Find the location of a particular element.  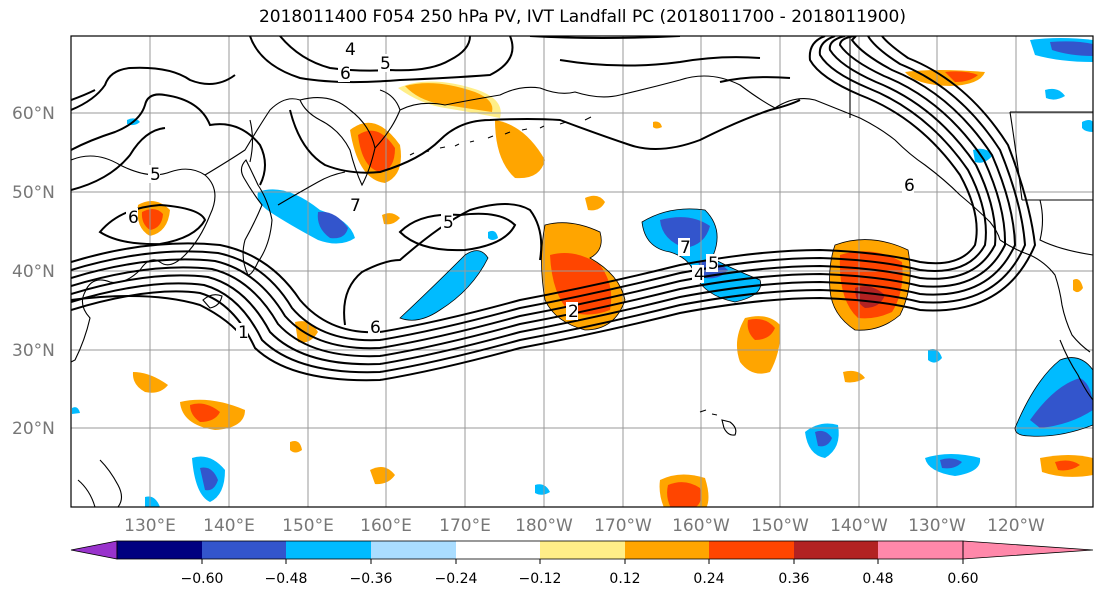

colorbar-tick-label: −0.48 is located at coordinates (286, 579).